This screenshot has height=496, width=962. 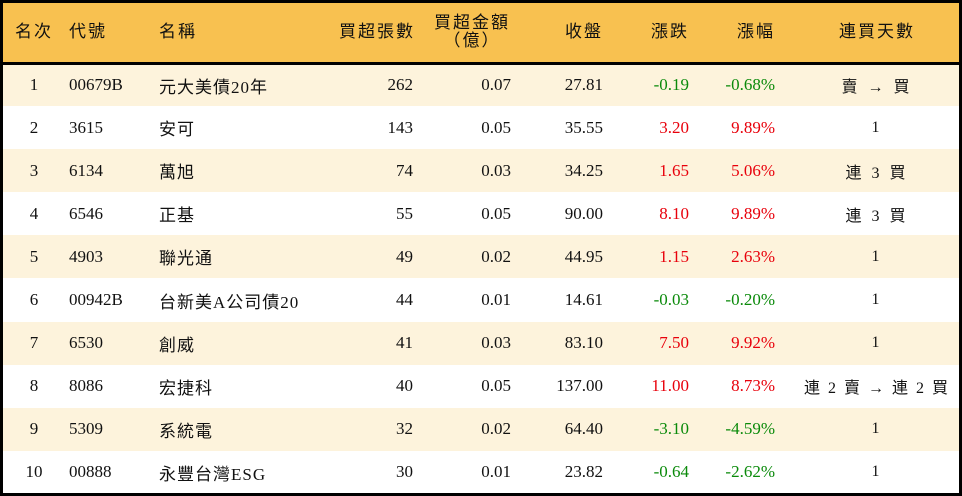 What do you see at coordinates (34, 300) in the screenshot?
I see `rank-cell: 6` at bounding box center [34, 300].